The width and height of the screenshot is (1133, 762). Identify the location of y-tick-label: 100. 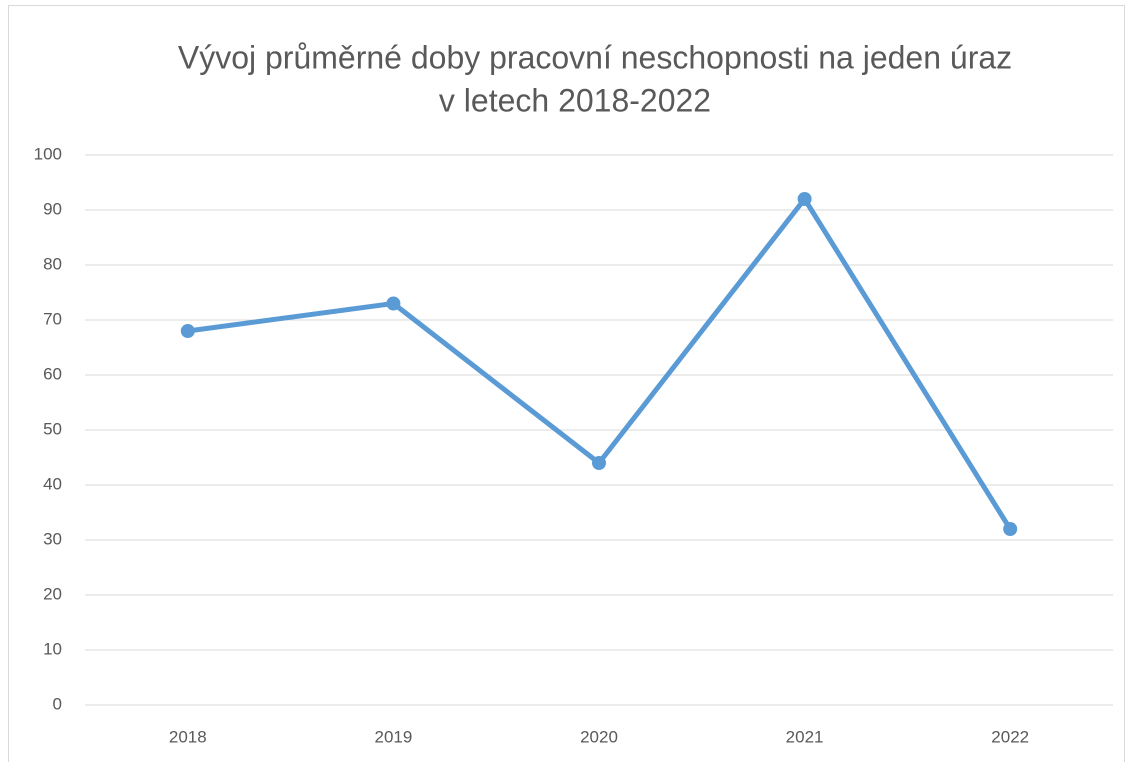
(48, 153).